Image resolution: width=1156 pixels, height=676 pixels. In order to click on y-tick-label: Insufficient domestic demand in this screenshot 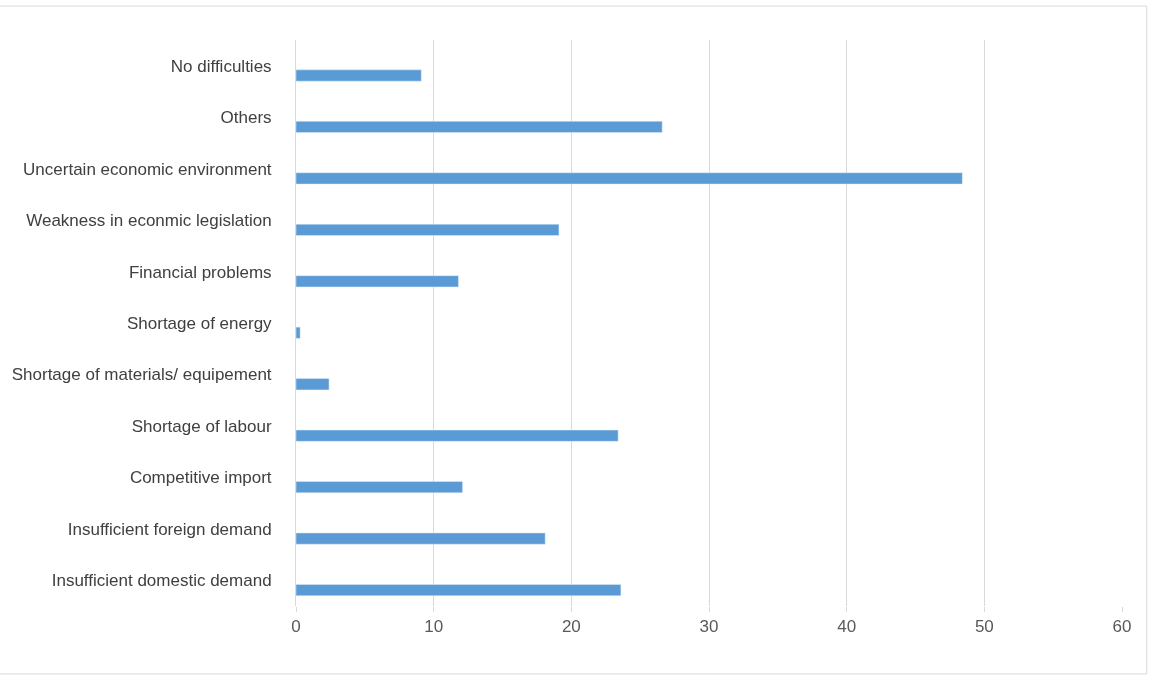, I will do `click(161, 581)`.